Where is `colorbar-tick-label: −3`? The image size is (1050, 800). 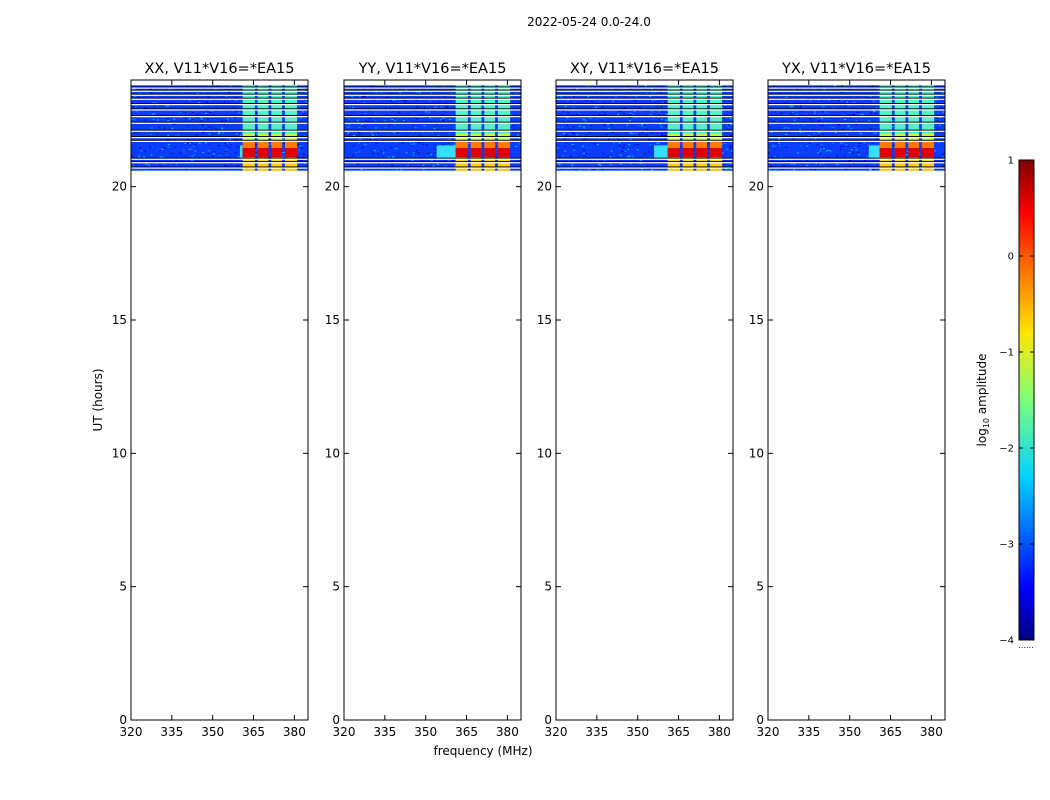 colorbar-tick-label: −3 is located at coordinates (1006, 545).